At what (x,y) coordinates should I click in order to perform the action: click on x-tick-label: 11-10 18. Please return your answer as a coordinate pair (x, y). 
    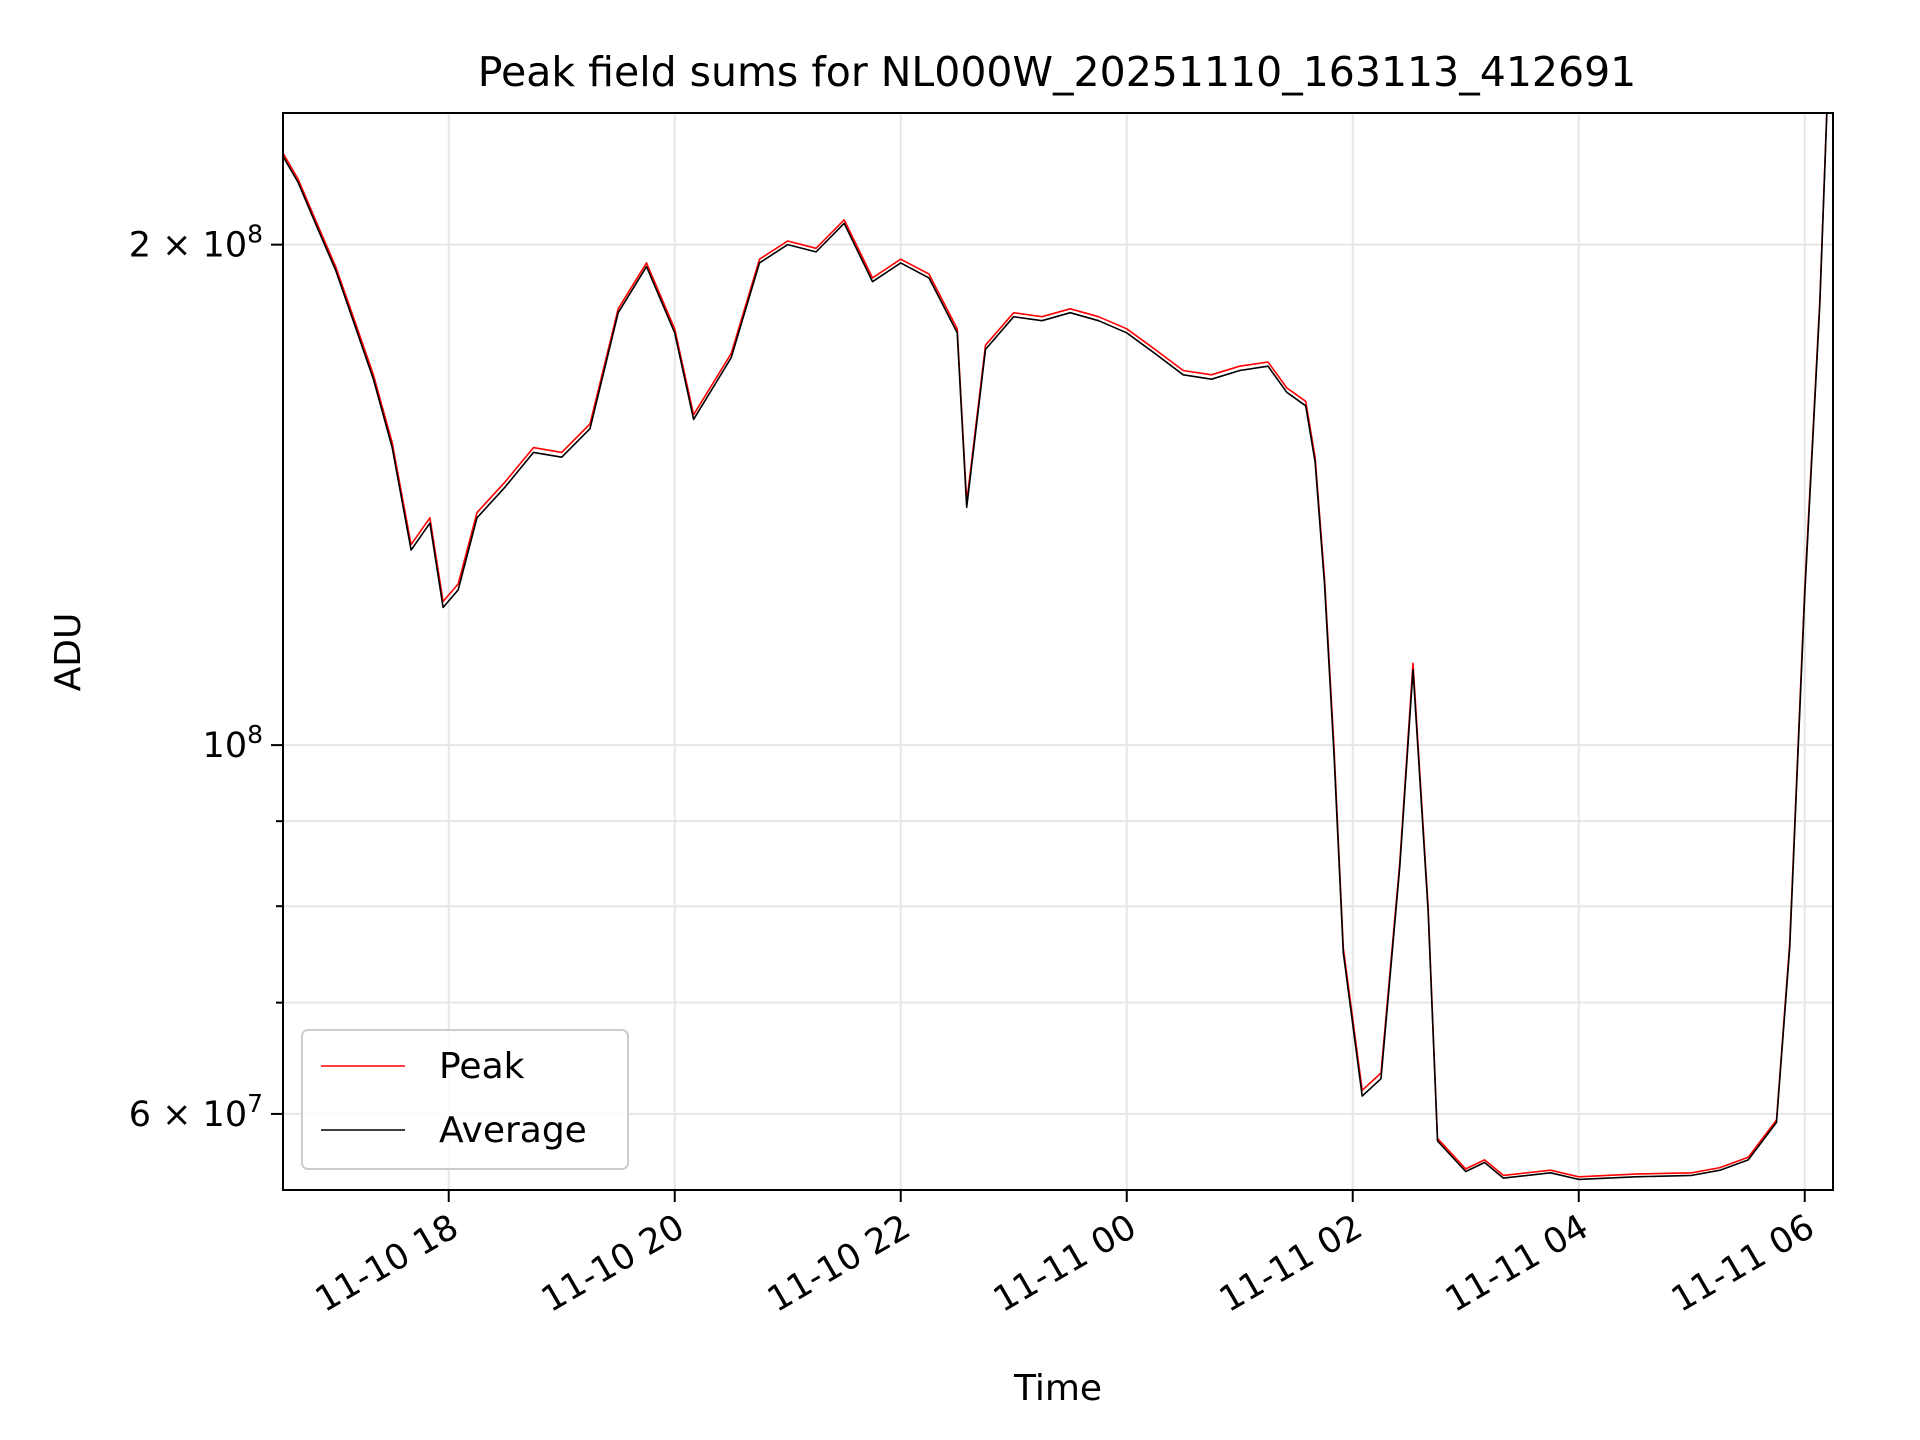
    Looking at the image, I should click on (387, 1263).